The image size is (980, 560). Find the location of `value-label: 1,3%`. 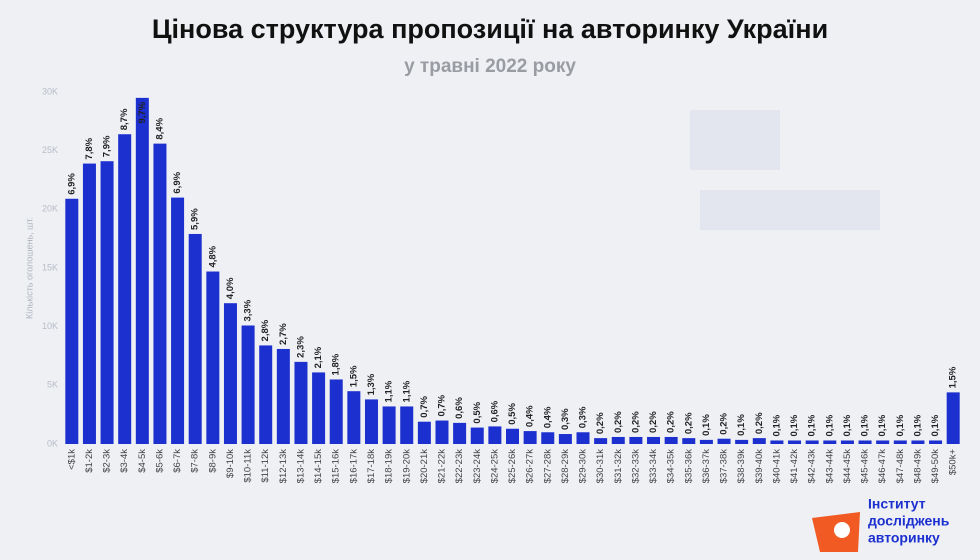

value-label: 1,3% is located at coordinates (371, 384).